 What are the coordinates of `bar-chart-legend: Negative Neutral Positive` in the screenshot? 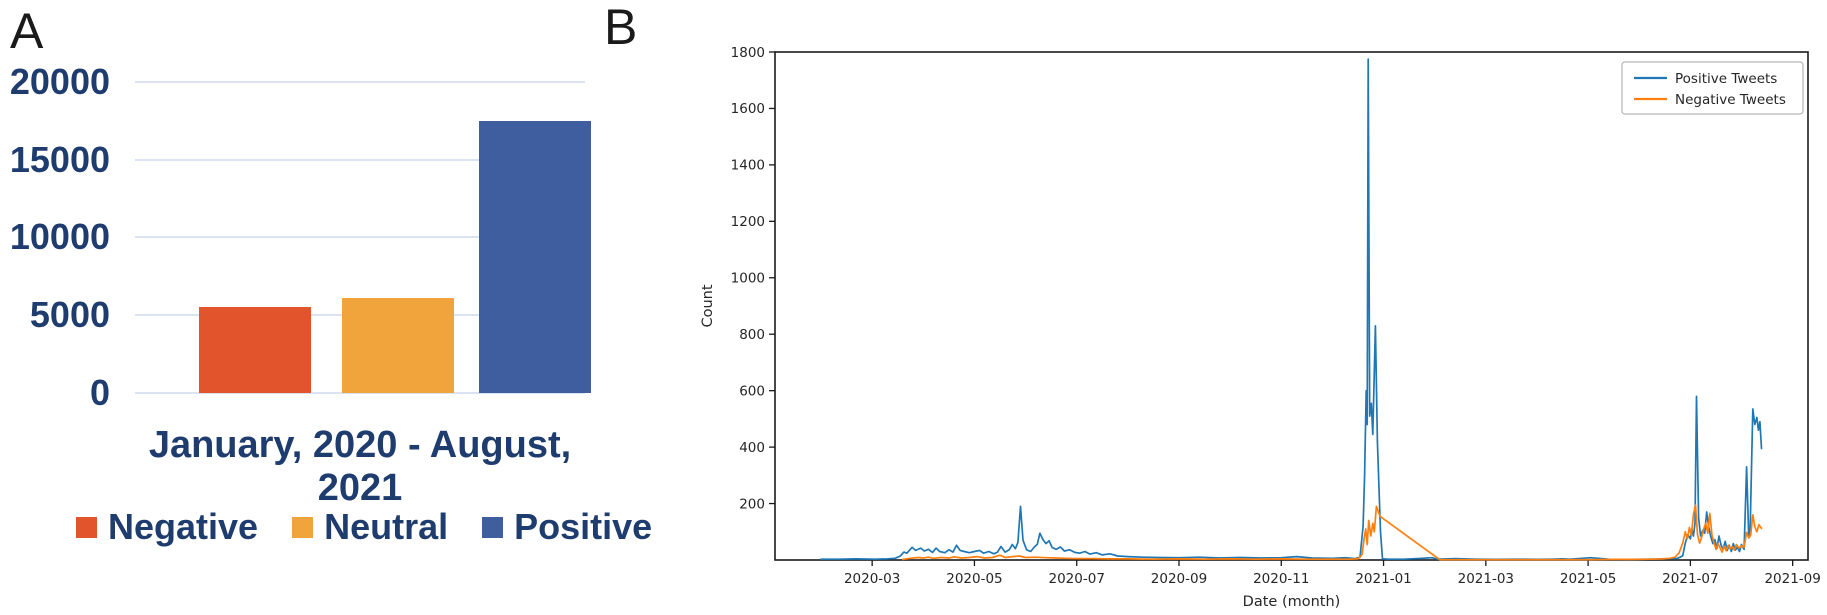 It's located at (364, 527).